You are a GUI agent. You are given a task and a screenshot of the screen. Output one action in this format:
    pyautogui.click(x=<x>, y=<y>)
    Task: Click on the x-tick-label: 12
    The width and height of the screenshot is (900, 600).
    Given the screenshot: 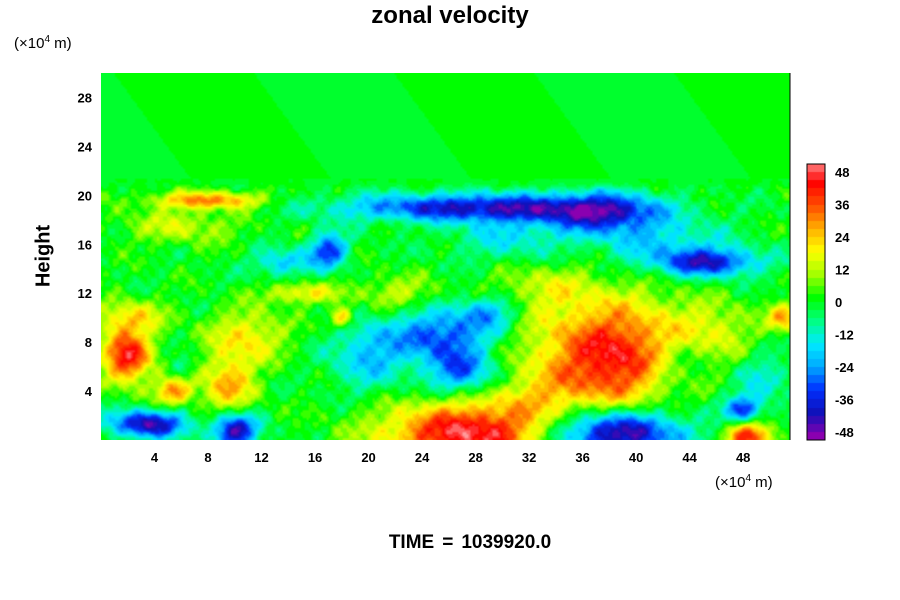 What is the action you would take?
    pyautogui.click(x=261, y=457)
    